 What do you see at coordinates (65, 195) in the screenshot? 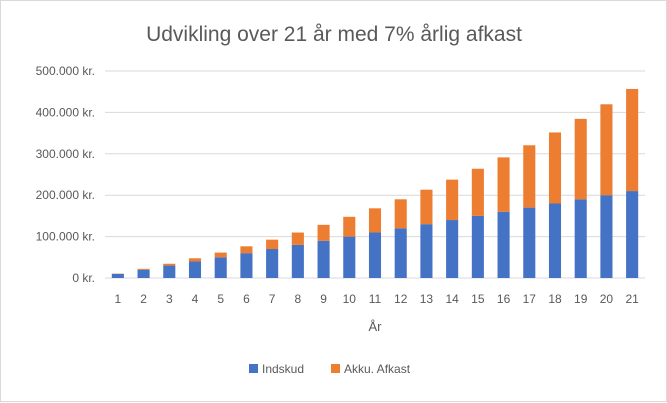
I see `y-tick-label: 200.000 kr.` at bounding box center [65, 195].